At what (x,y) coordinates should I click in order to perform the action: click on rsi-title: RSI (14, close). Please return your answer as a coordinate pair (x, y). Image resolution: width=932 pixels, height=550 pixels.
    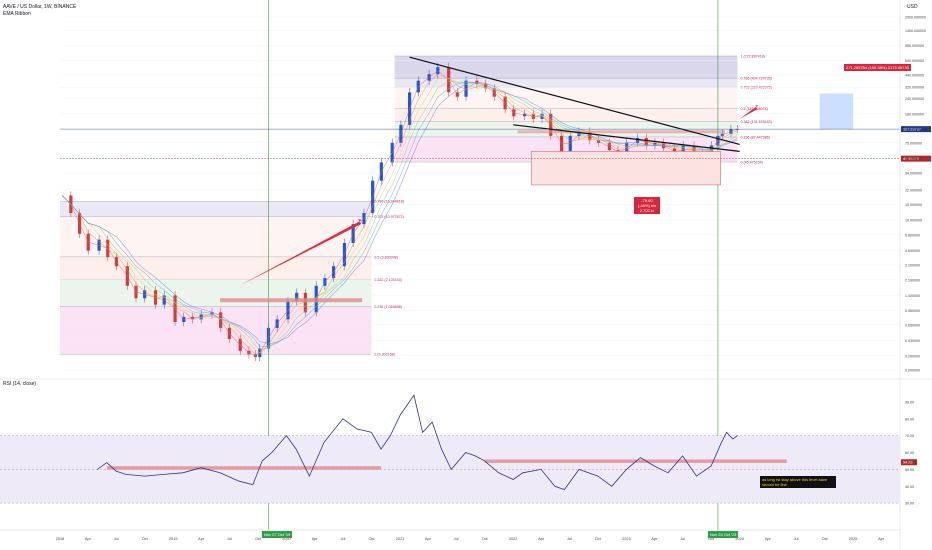
    Looking at the image, I should click on (20, 384).